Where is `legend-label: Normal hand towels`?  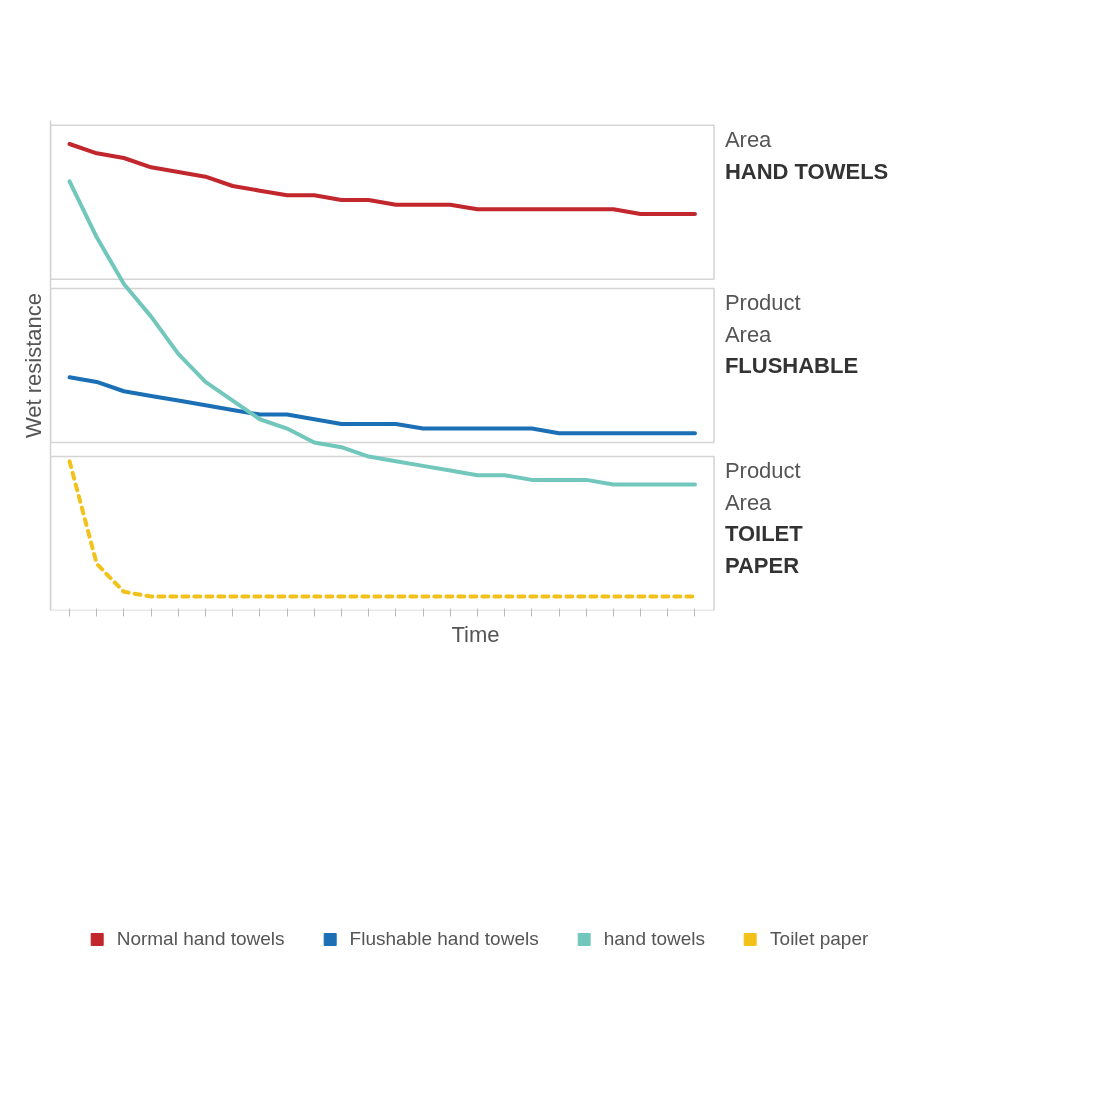
legend-label: Normal hand towels is located at coordinates (200, 939).